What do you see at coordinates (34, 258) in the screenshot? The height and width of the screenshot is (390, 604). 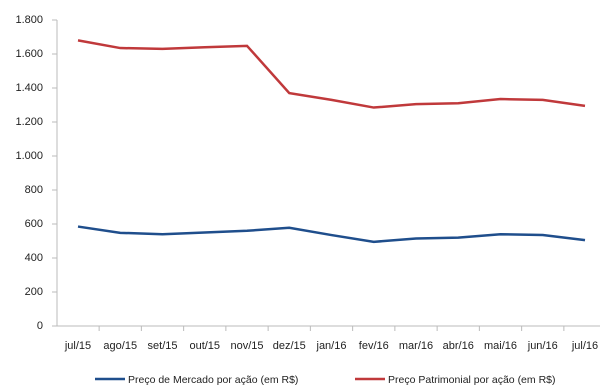 I see `y-tick-label: 400` at bounding box center [34, 258].